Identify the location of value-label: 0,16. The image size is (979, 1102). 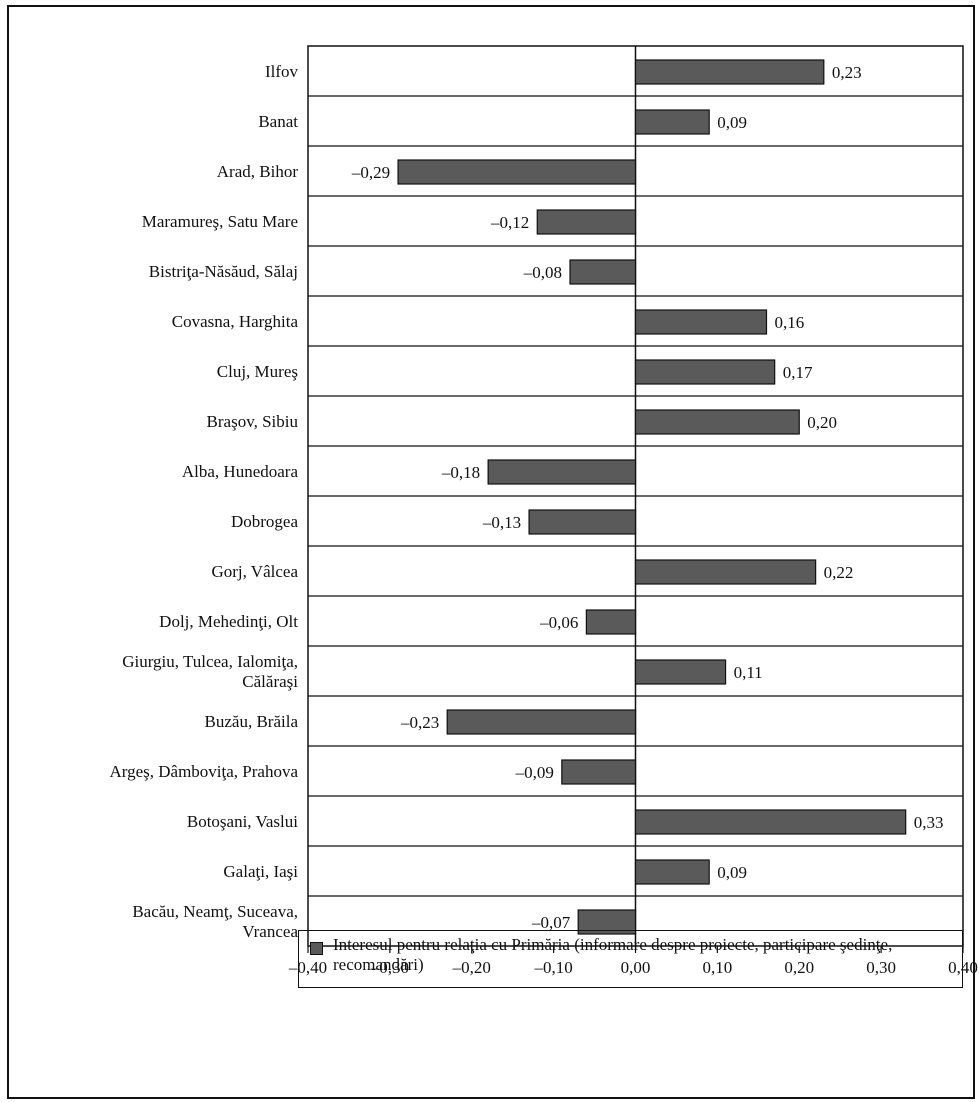
(790, 322).